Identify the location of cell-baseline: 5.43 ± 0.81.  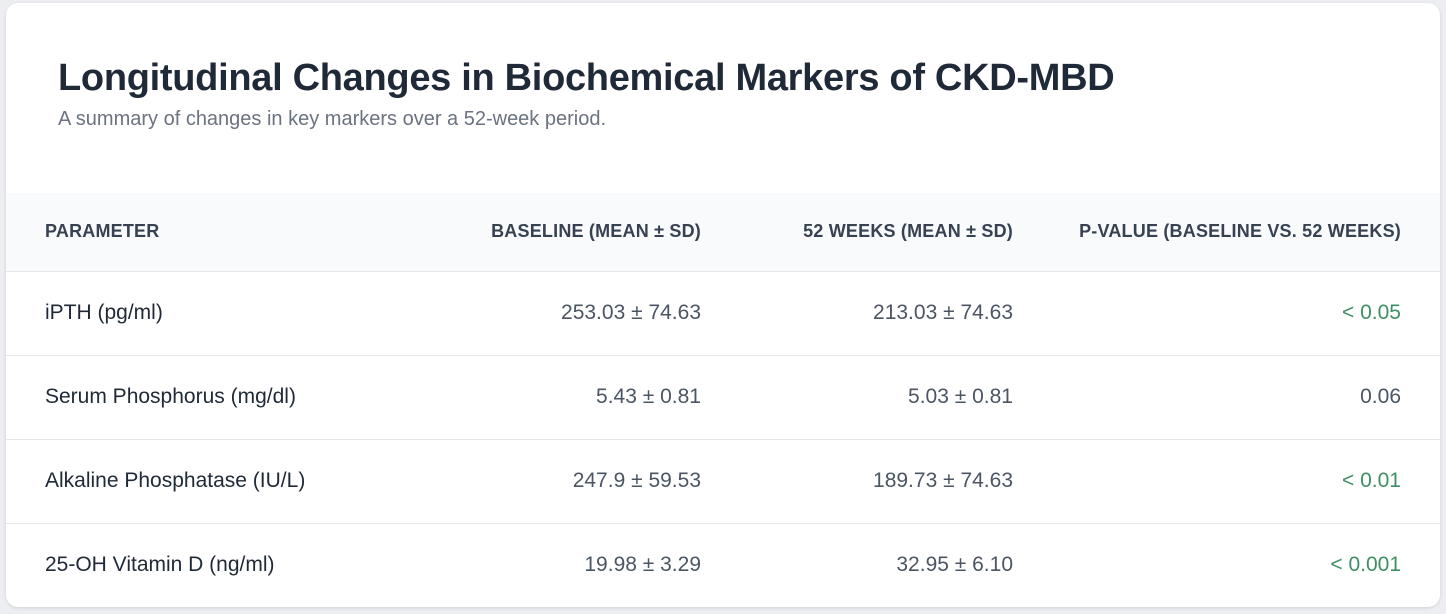
(553, 397).